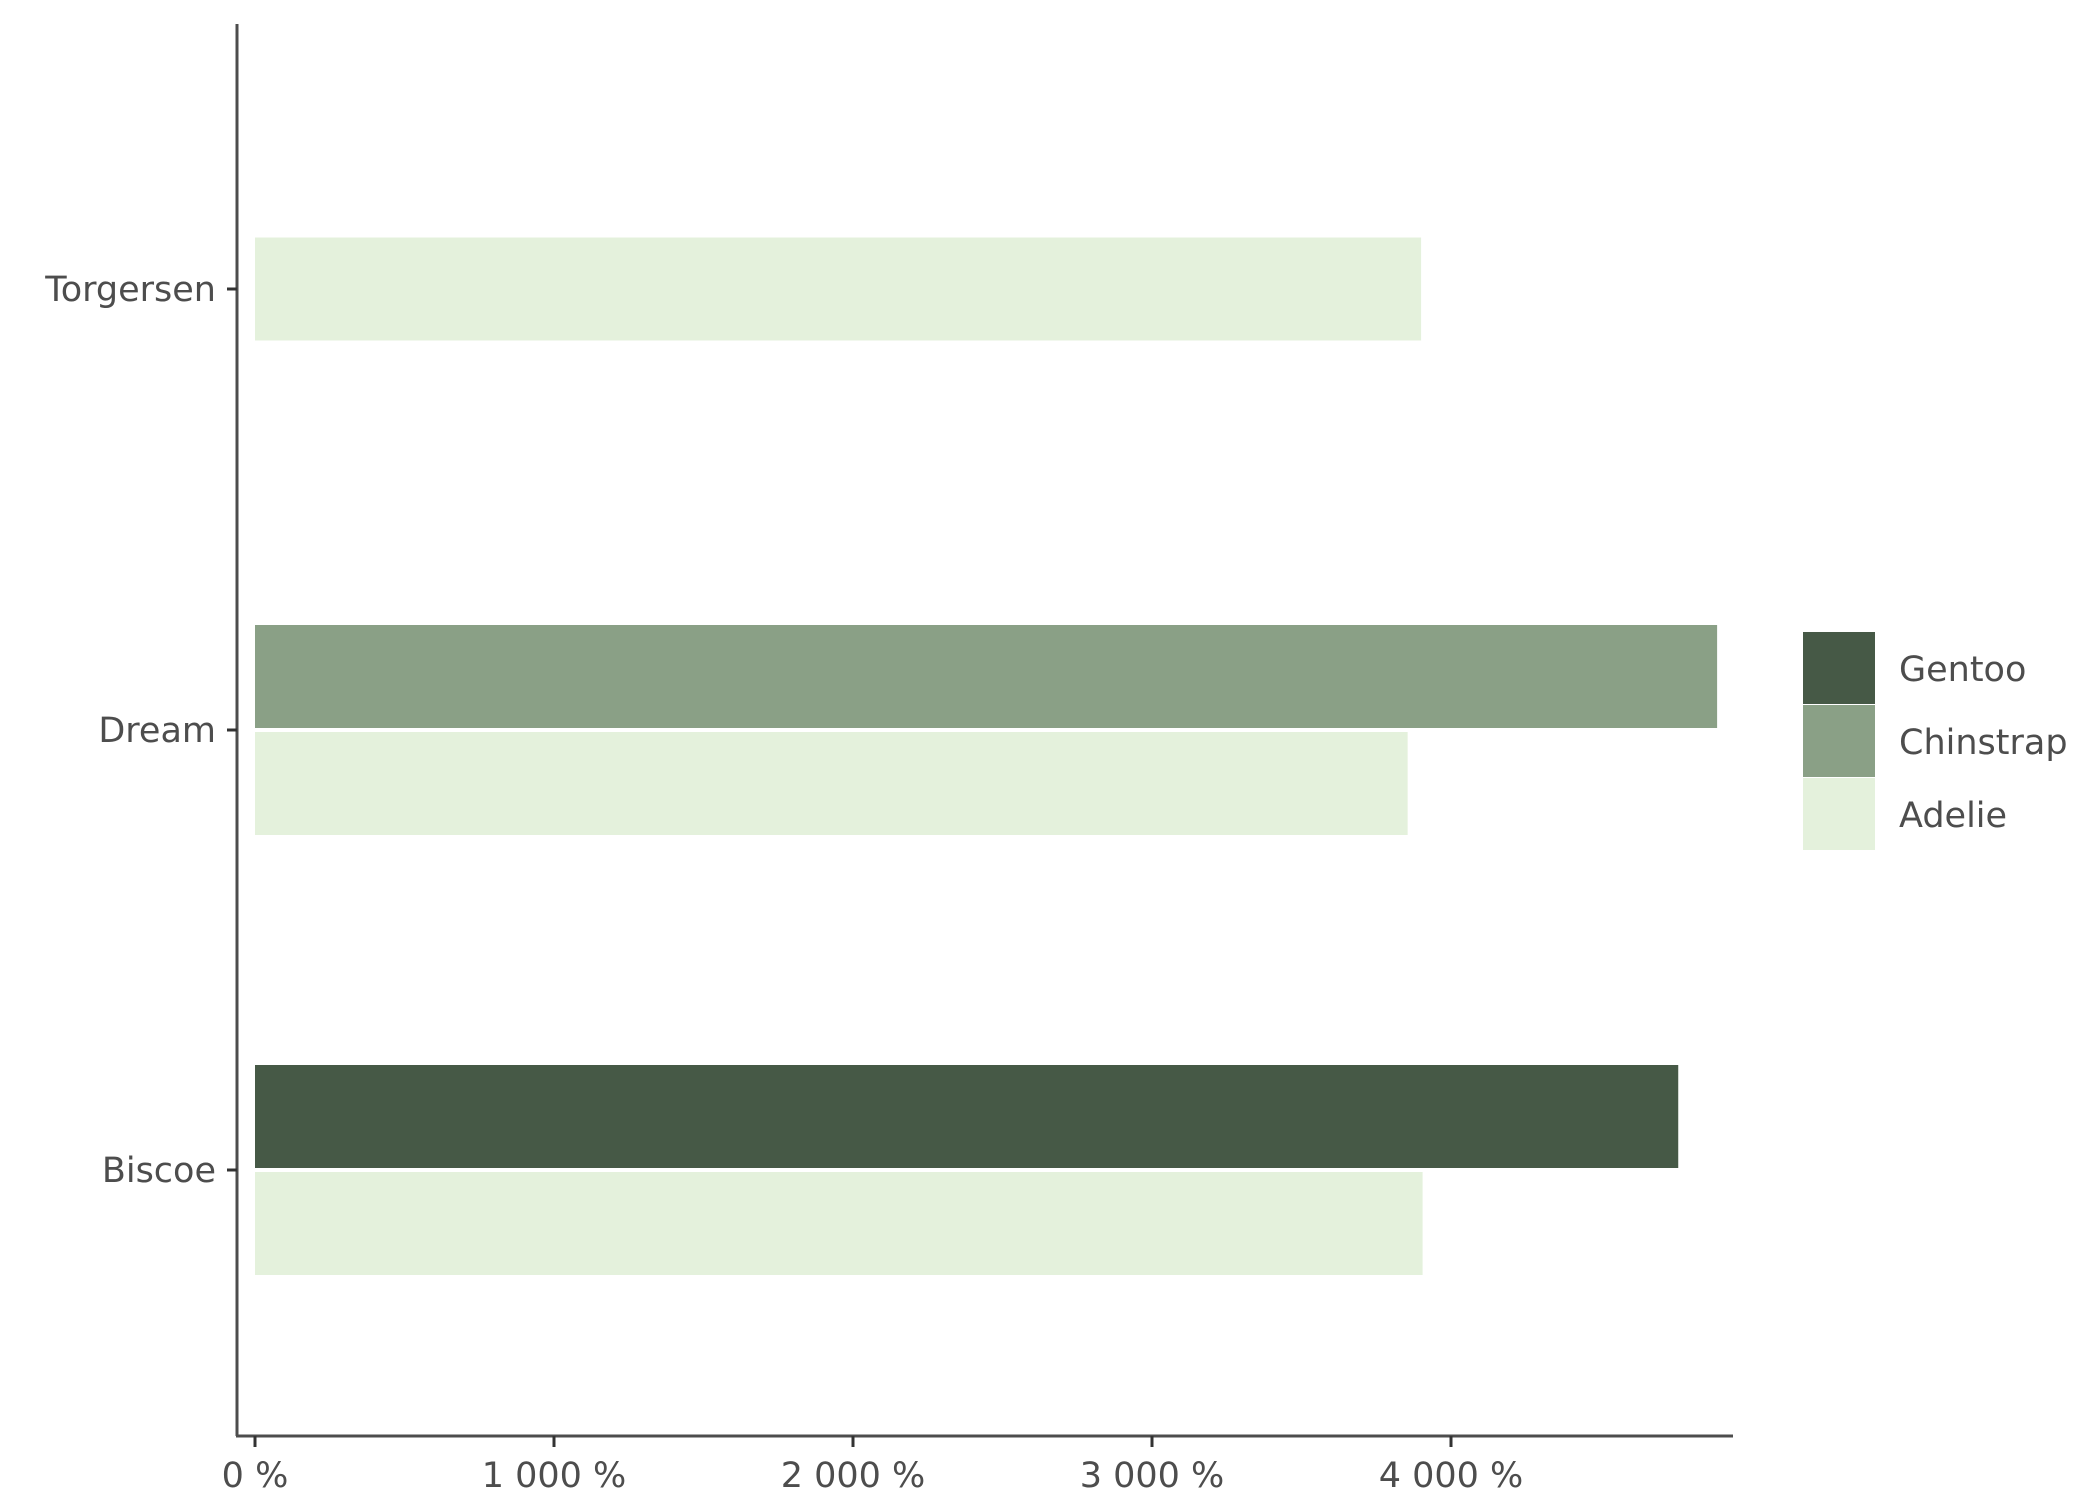 This screenshot has width=2100, height=1504. I want to click on legend-key-gentoo, so click(1839, 668).